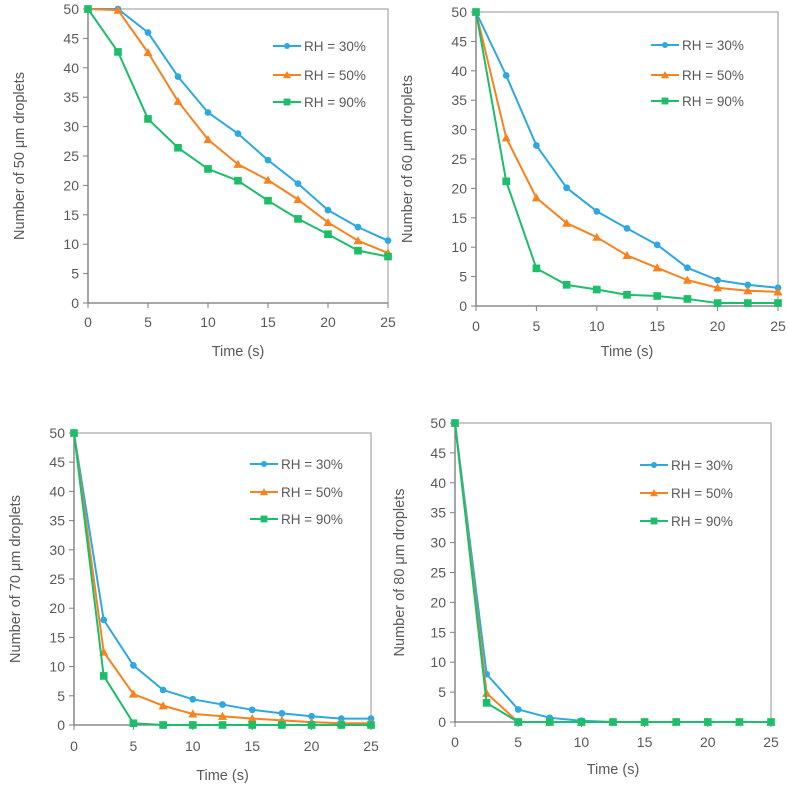 The height and width of the screenshot is (787, 789). Describe the element at coordinates (57, 462) in the screenshot. I see `y-tick-label: 45` at that location.